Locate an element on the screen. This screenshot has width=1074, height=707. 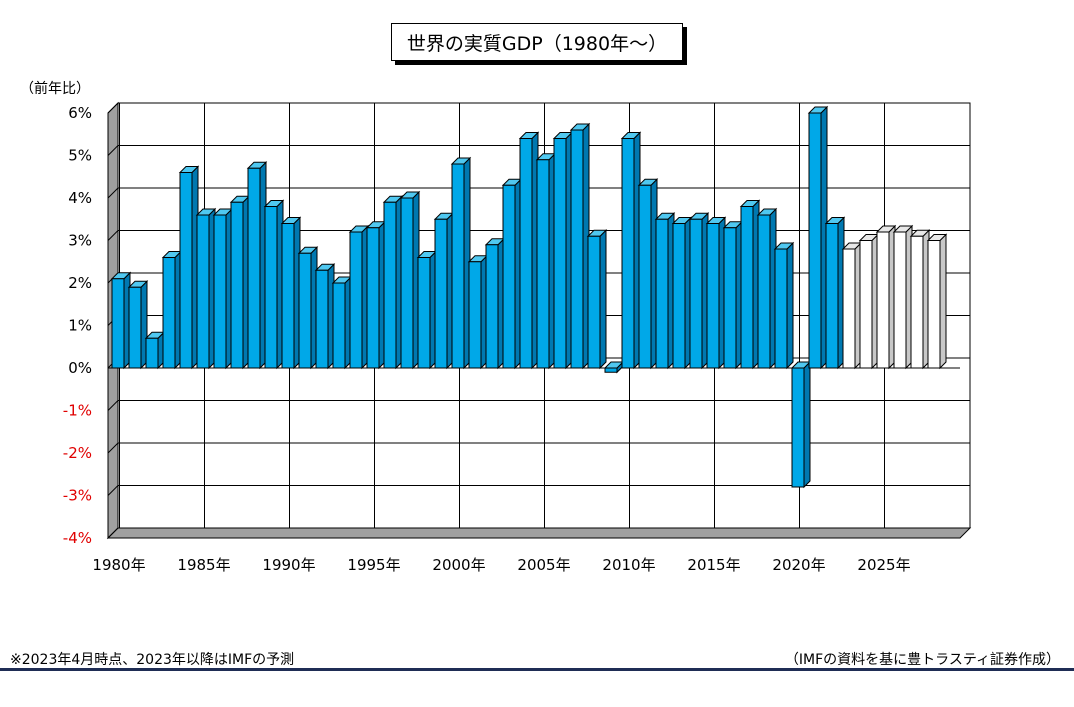
y-axis-label: （前年比） is located at coordinates (55, 89).